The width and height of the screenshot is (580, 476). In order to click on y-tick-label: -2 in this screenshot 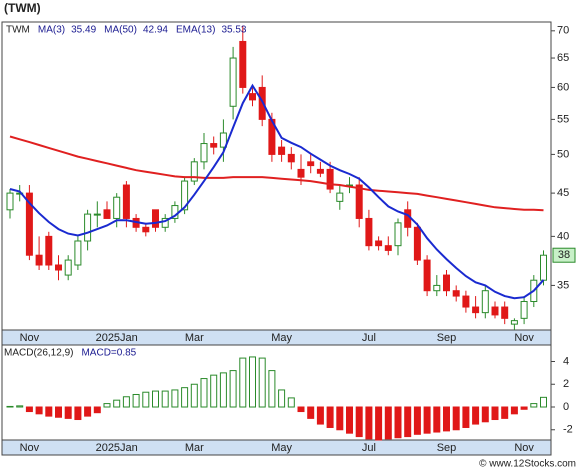, I will do `click(568, 430)`.